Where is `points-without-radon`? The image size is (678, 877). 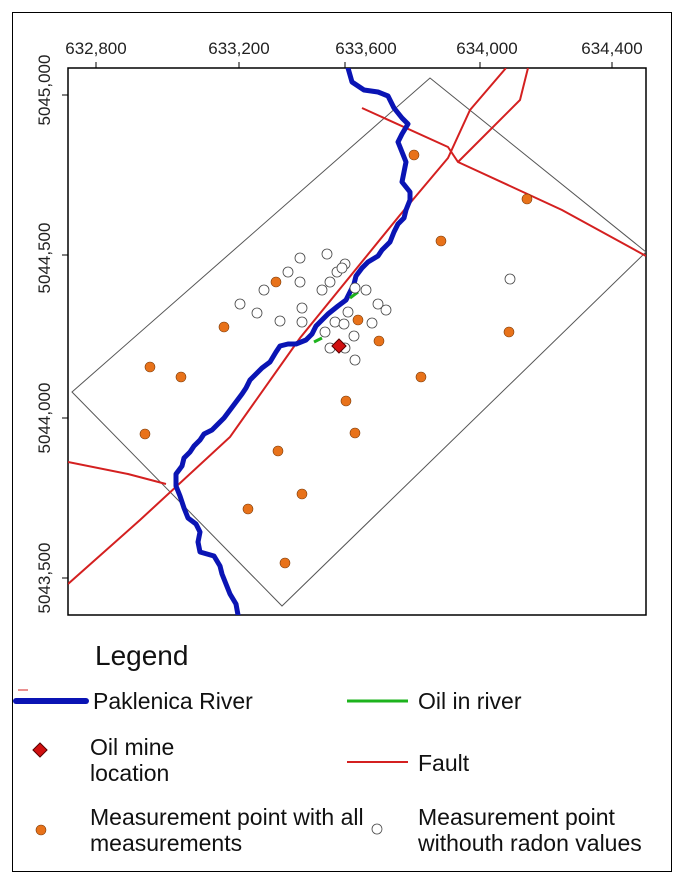
points-without-radon is located at coordinates (375, 307).